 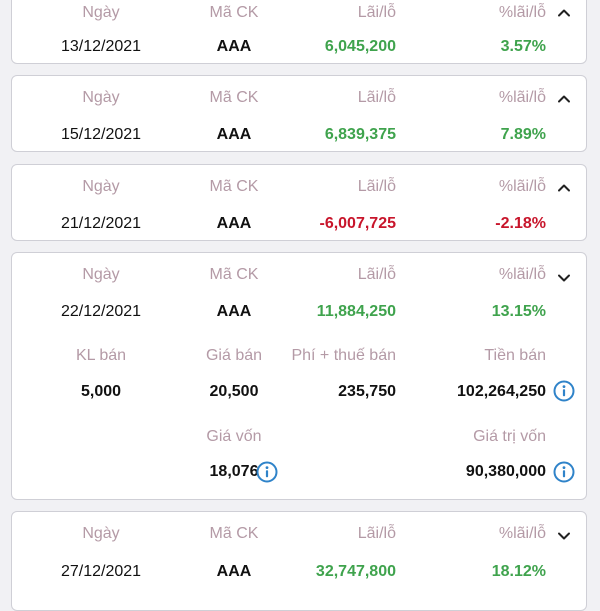 What do you see at coordinates (356, 311) in the screenshot?
I see `profit-value: 11,884,250` at bounding box center [356, 311].